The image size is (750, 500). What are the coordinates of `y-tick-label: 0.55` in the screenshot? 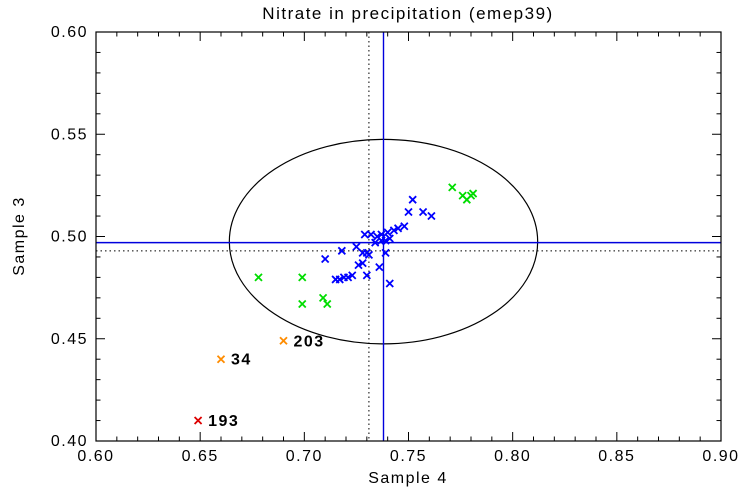 It's located at (69, 134).